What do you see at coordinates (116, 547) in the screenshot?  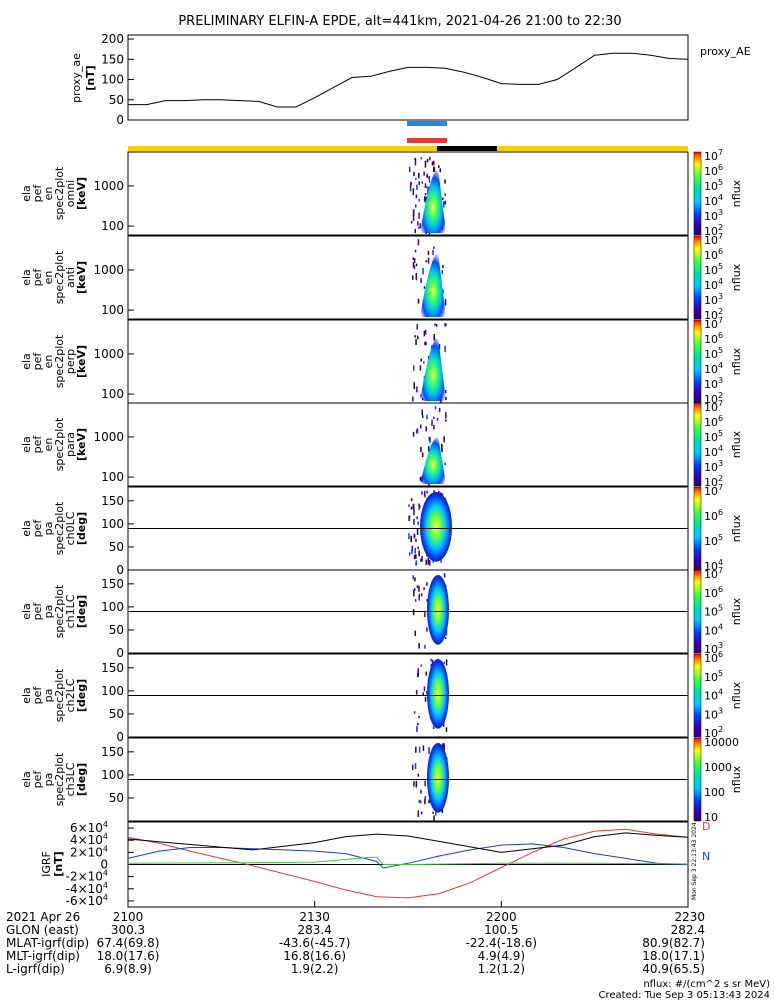 I see `panel-ytick-label: 50` at bounding box center [116, 547].